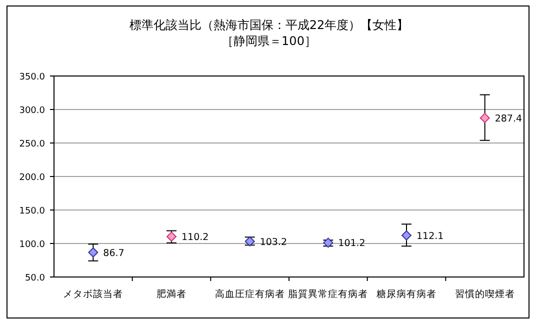 This screenshot has height=328, width=538. Describe the element at coordinates (32, 77) in the screenshot. I see `y-tick-label: 350.0` at that location.